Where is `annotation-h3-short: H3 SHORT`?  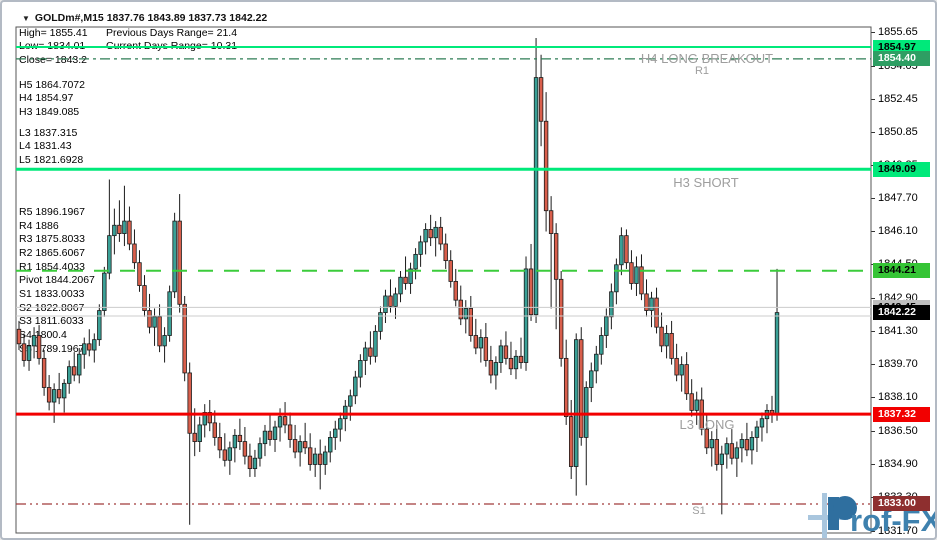
annotation-h3-short: H3 SHORT is located at coordinates (706, 182).